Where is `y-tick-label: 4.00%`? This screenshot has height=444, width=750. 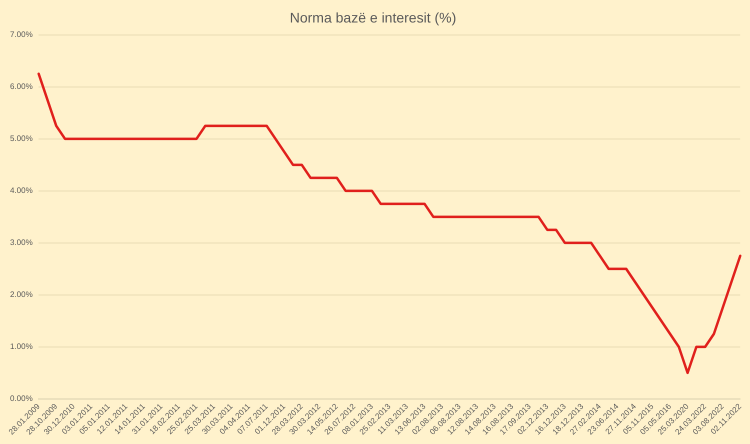
y-tick-label: 4.00% is located at coordinates (21, 191).